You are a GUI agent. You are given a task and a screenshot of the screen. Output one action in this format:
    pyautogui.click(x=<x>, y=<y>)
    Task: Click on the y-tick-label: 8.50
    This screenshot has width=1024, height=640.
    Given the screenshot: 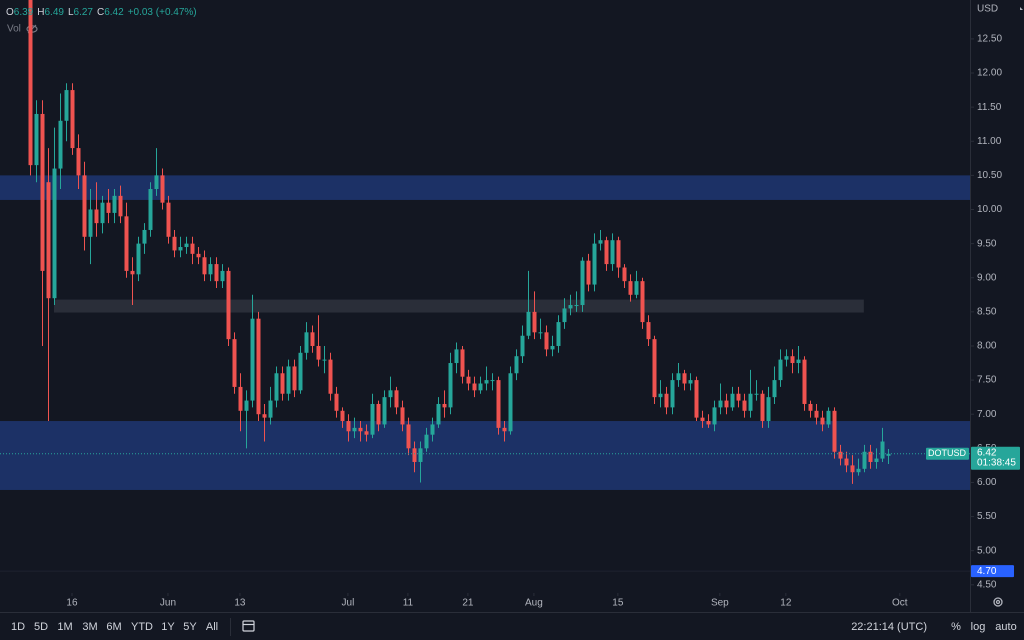 What is the action you would take?
    pyautogui.click(x=987, y=311)
    